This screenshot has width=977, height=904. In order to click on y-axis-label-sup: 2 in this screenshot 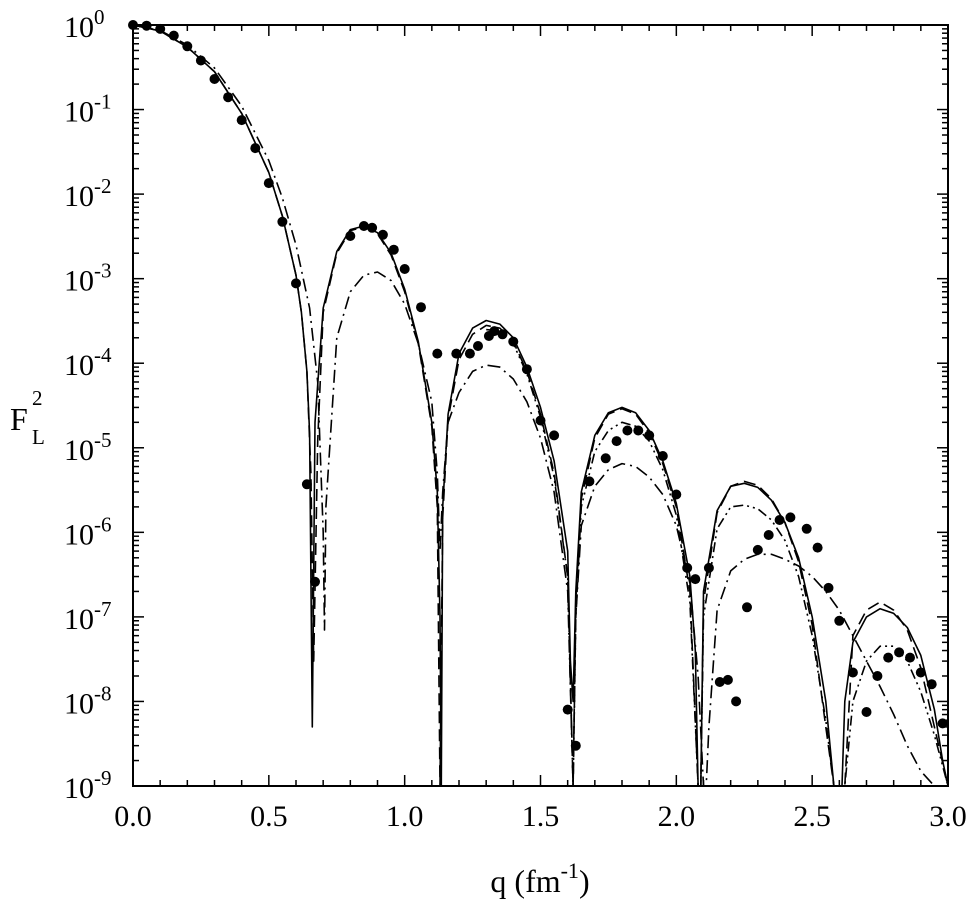, I will do `click(37, 398)`.